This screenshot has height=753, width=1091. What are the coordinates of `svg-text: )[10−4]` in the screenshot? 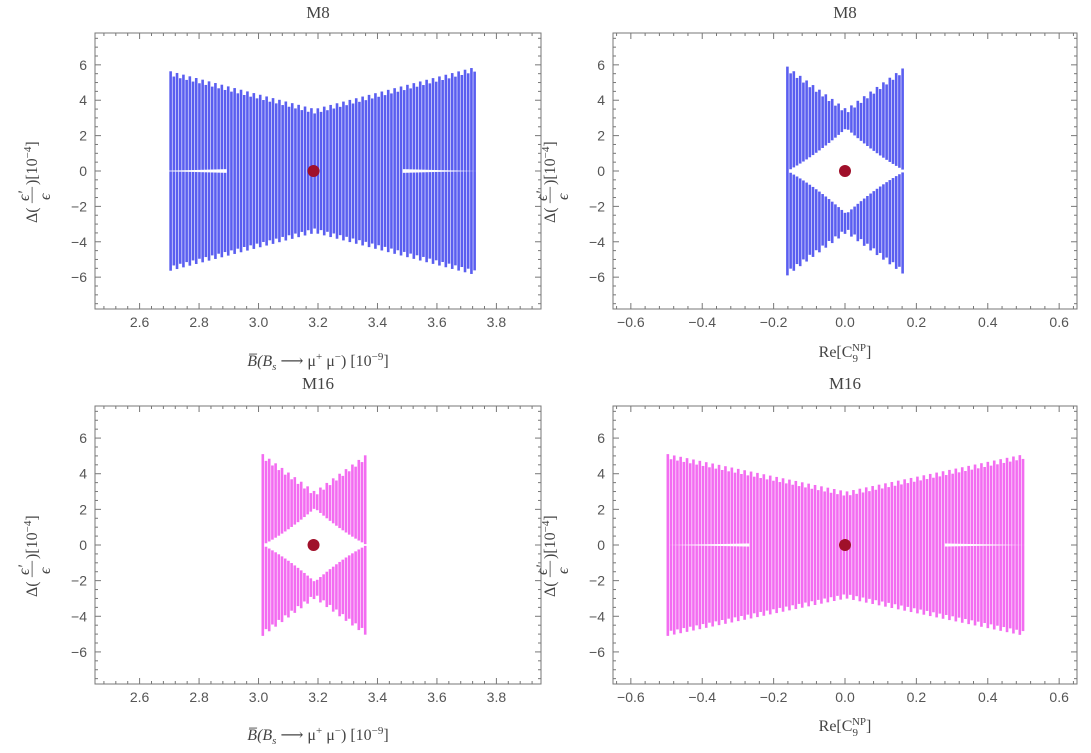 It's located at (549, 537).